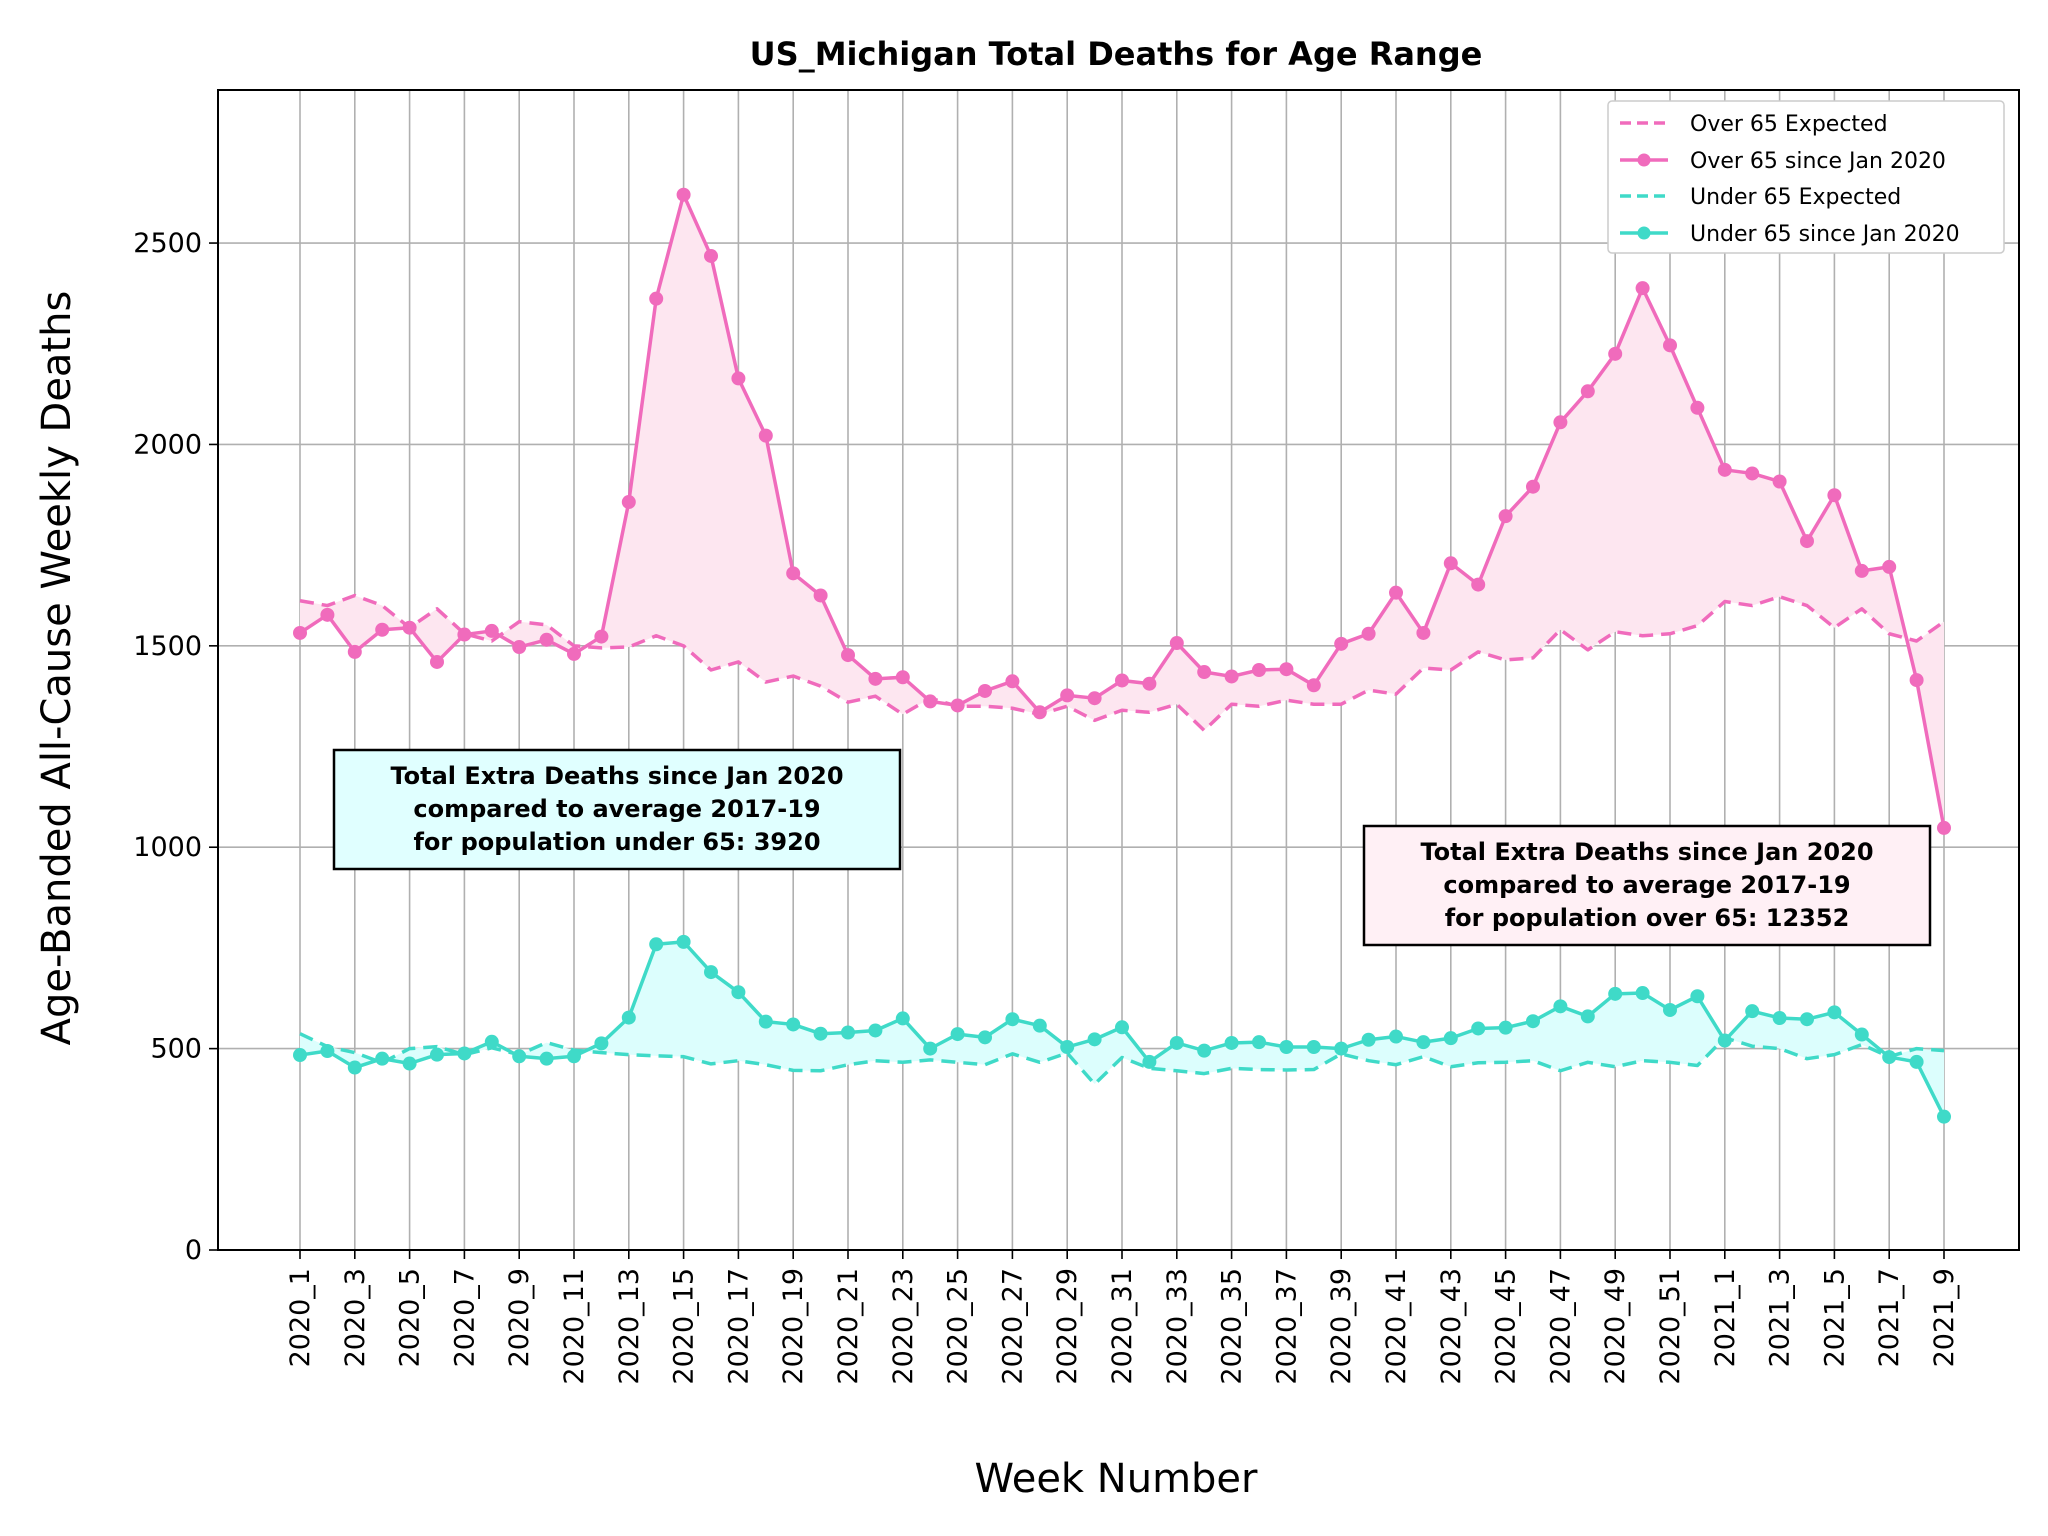 The image size is (2048, 1536). What do you see at coordinates (519, 1317) in the screenshot?
I see `x-tick-label: 2020_9` at bounding box center [519, 1317].